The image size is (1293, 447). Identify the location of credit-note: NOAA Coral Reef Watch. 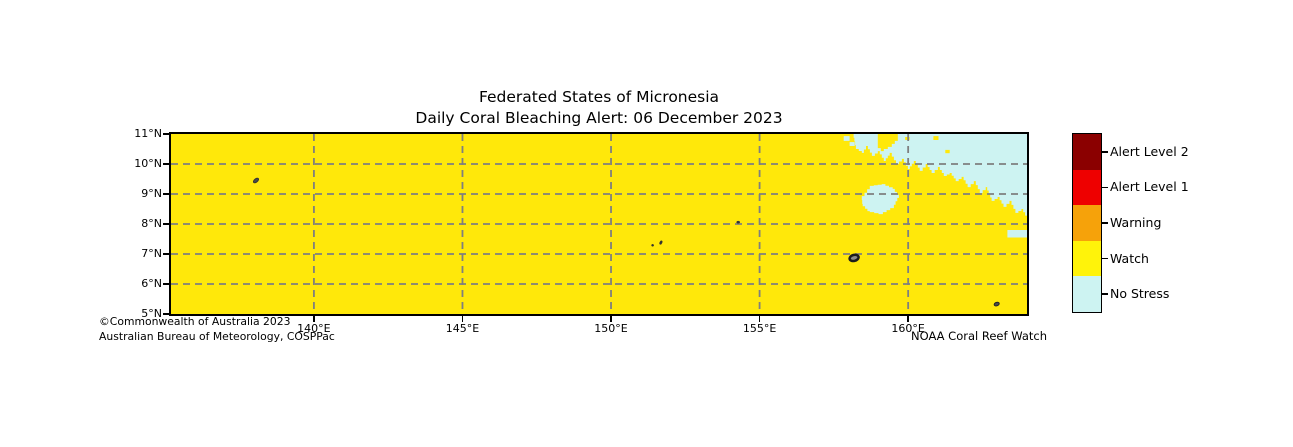
(979, 336).